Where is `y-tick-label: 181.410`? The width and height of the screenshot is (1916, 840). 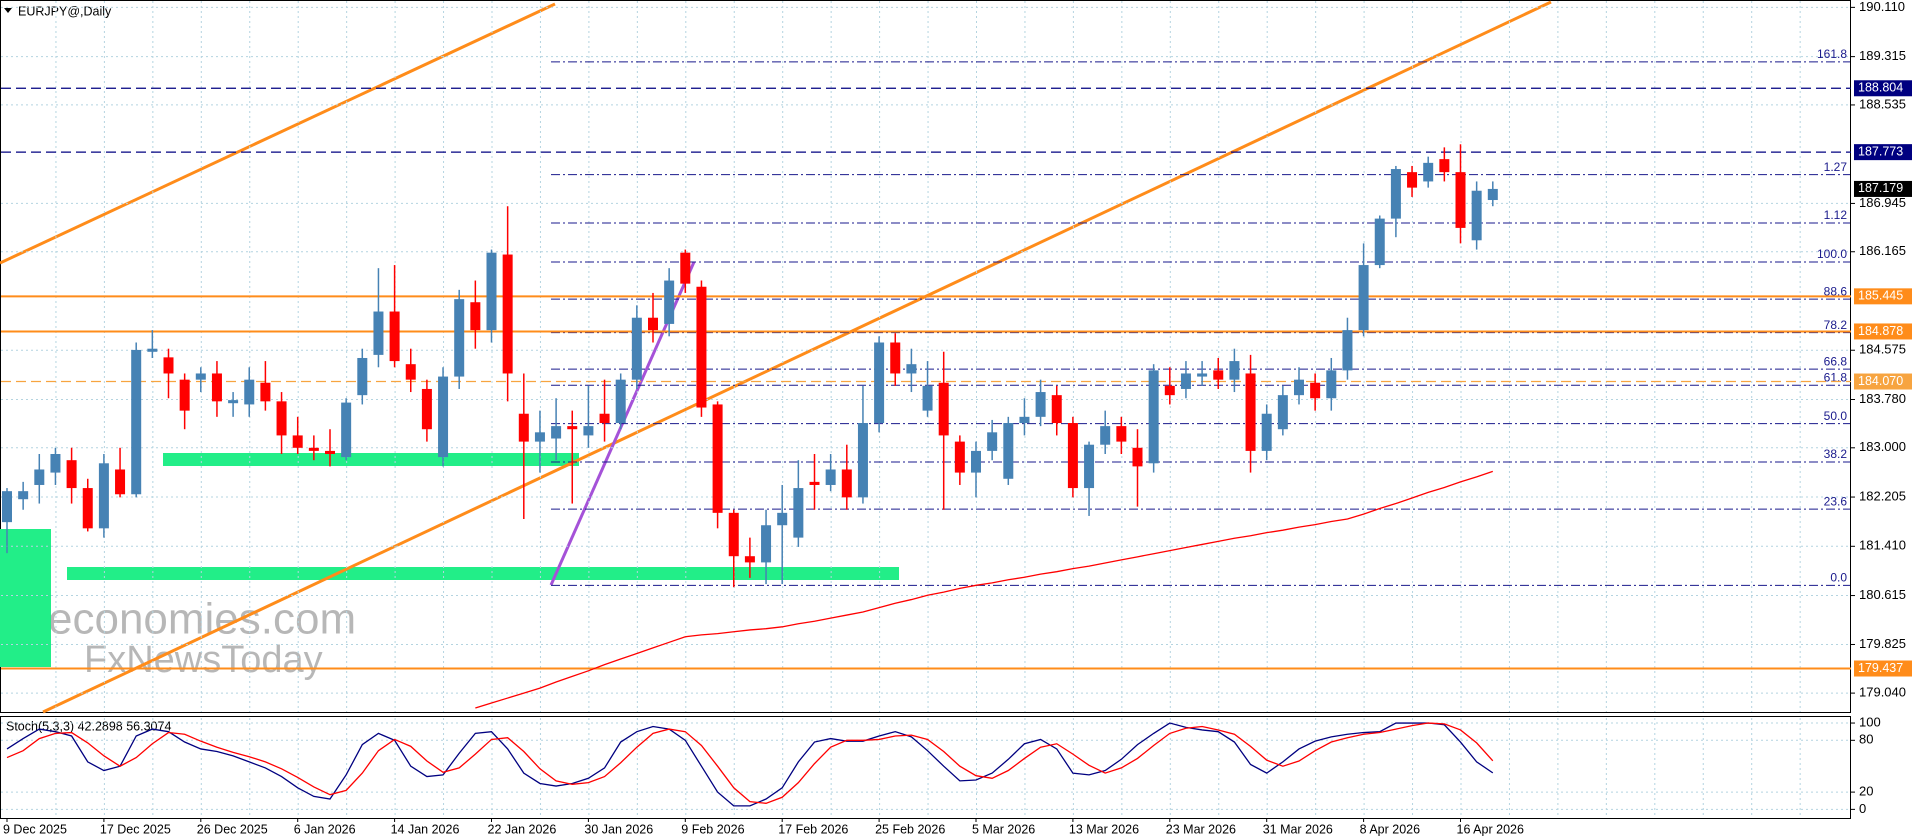 y-tick-label: 181.410 is located at coordinates (1882, 545).